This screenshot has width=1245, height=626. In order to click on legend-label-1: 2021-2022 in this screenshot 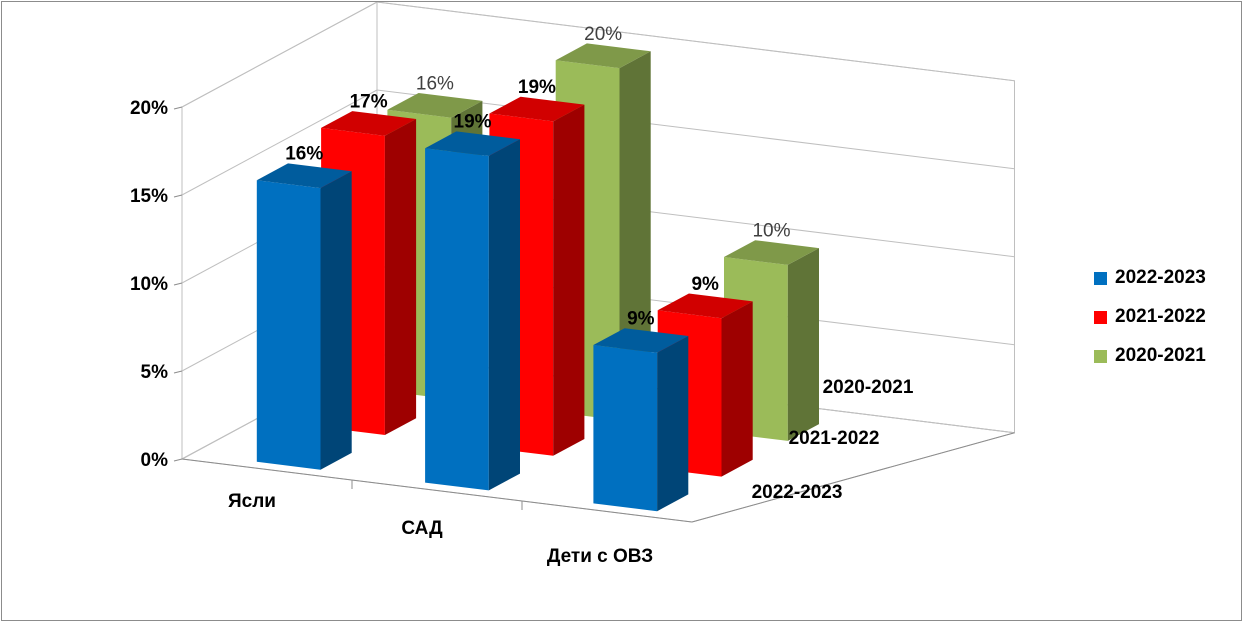, I will do `click(1160, 316)`.